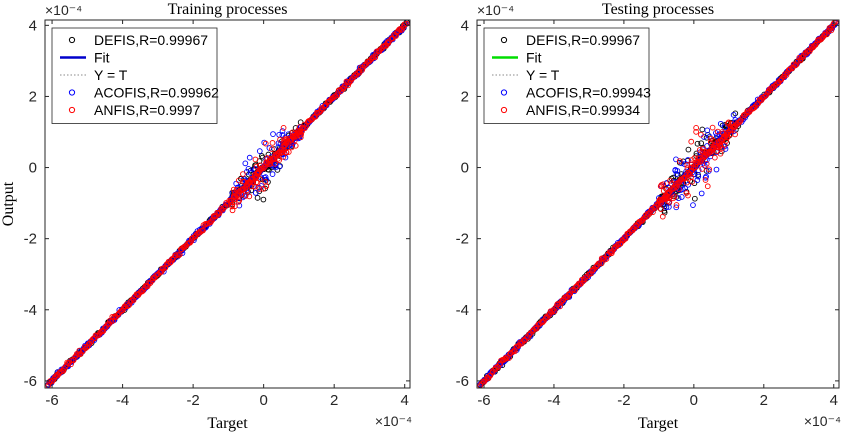  What do you see at coordinates (30, 310) in the screenshot?
I see `y-tick-label: -4` at bounding box center [30, 310].